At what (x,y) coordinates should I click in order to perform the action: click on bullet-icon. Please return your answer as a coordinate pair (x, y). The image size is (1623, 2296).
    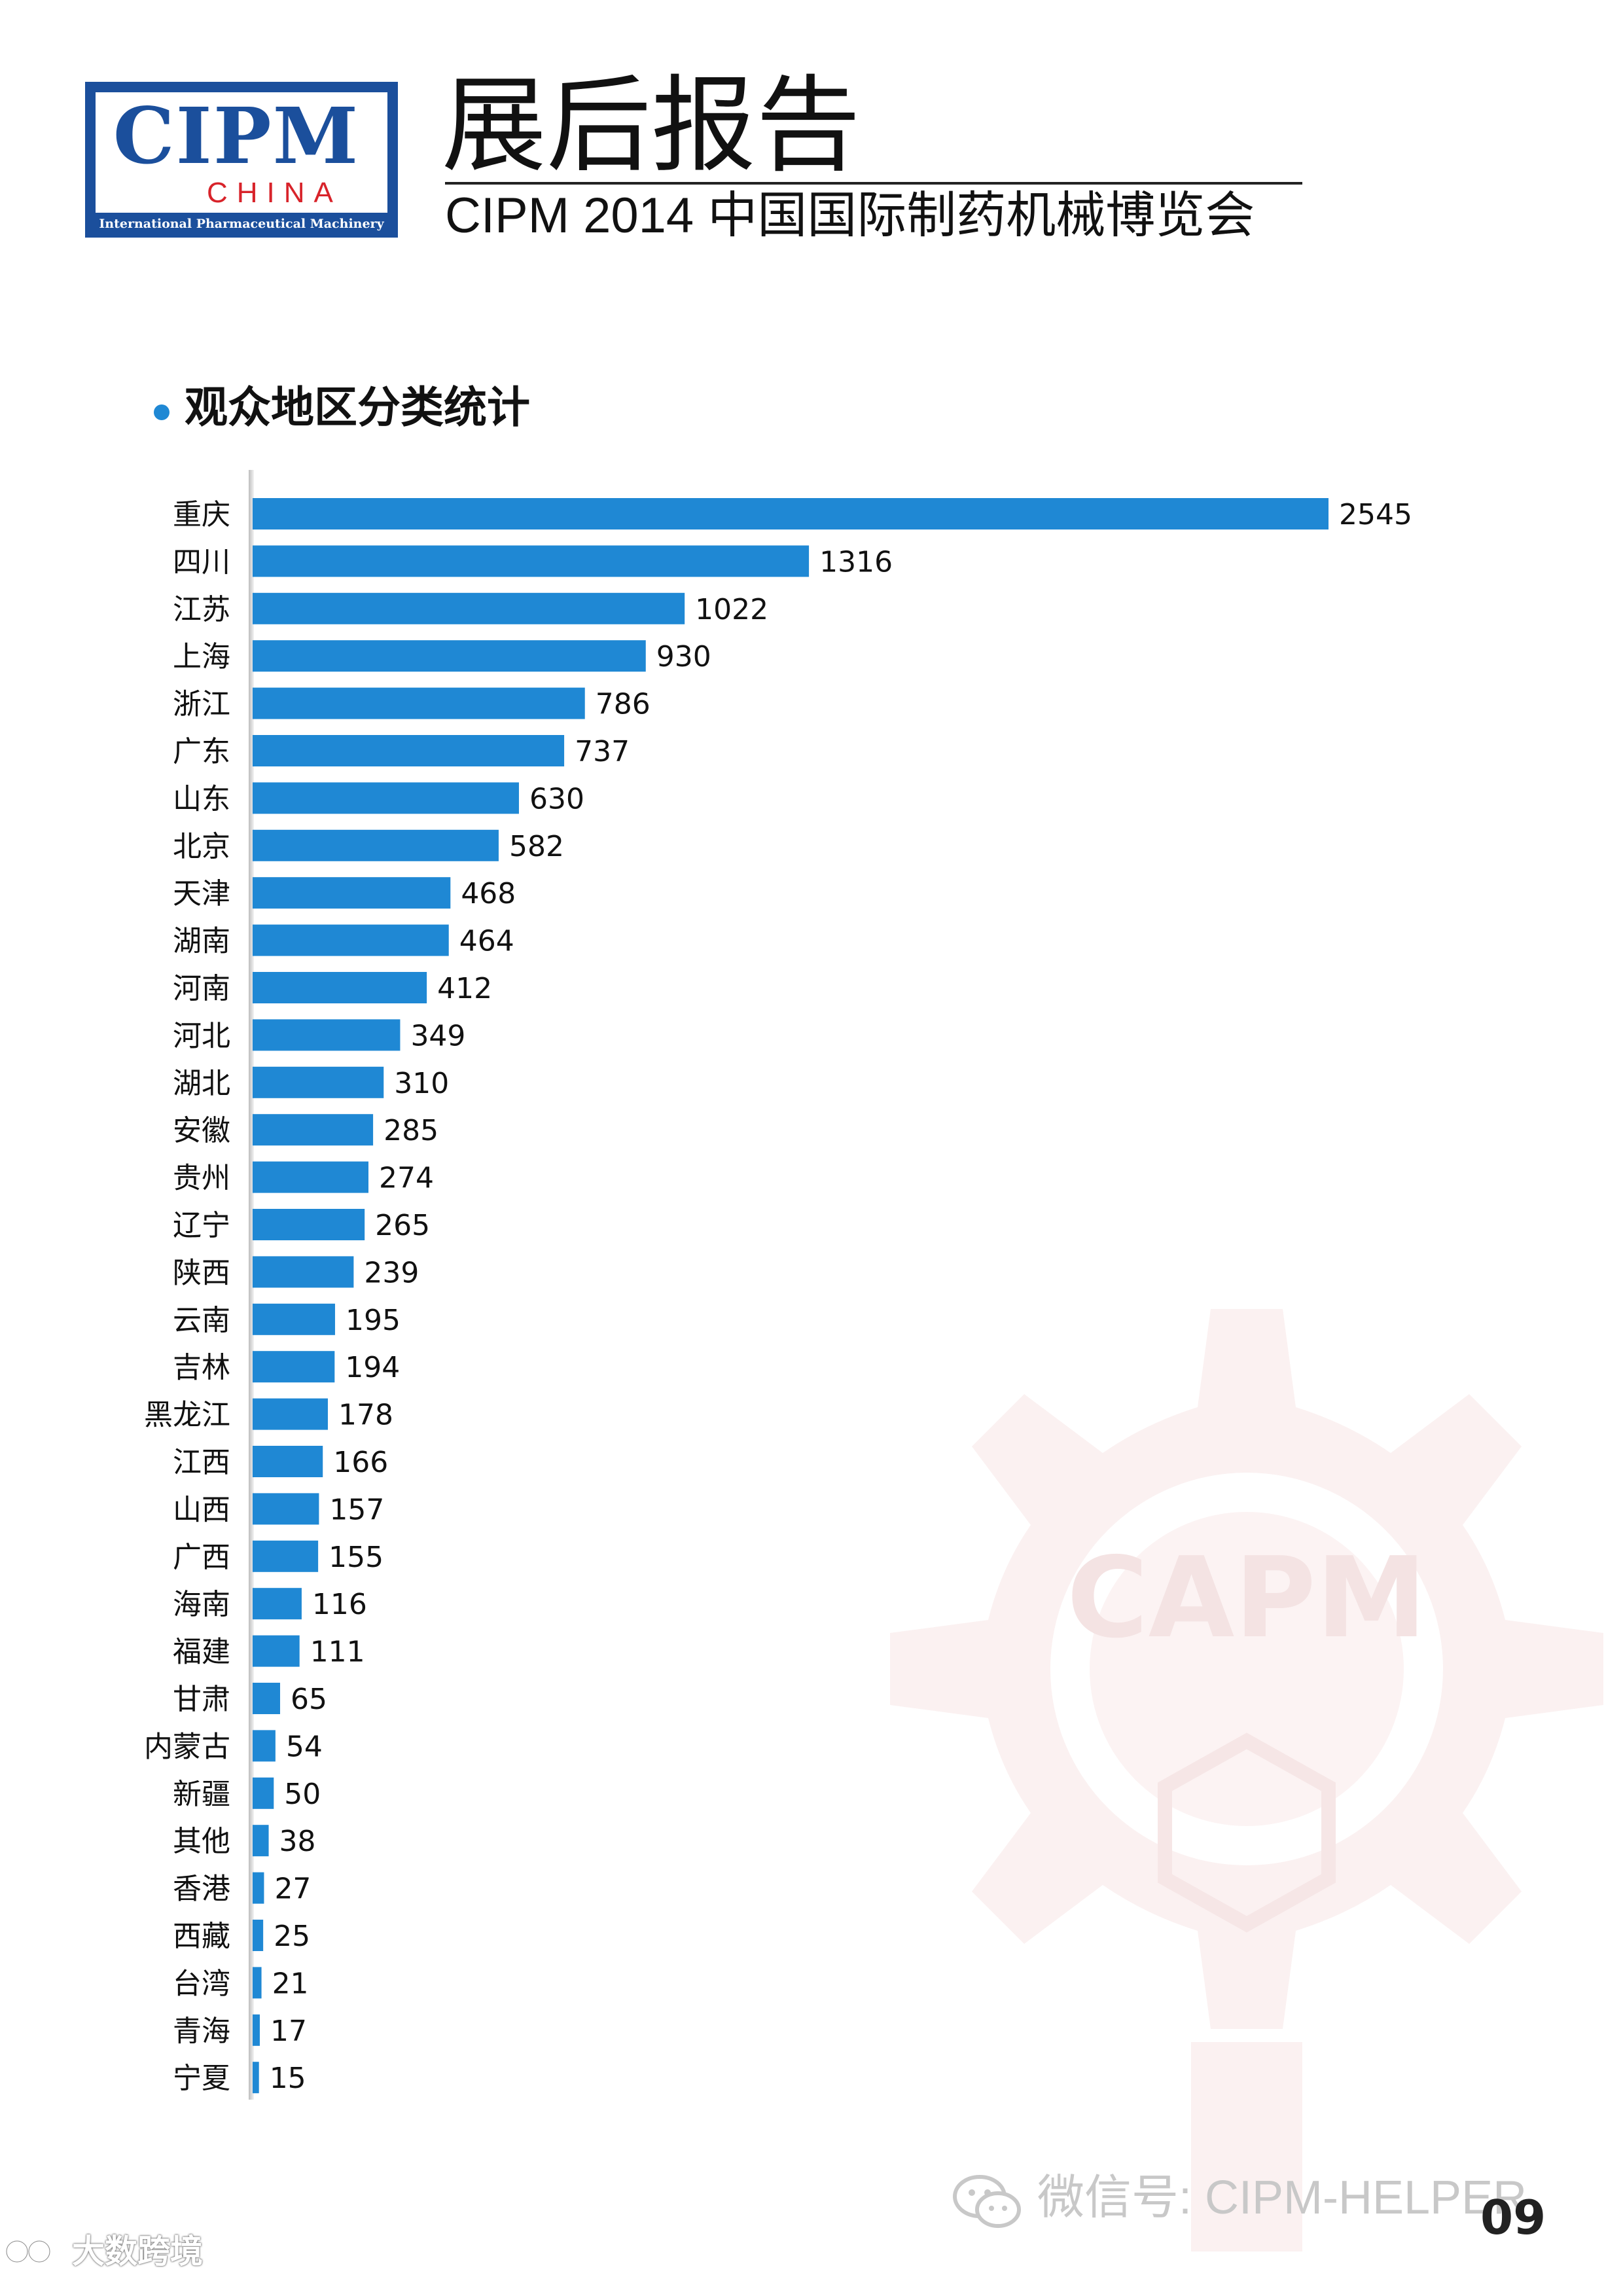
    Looking at the image, I should click on (161, 412).